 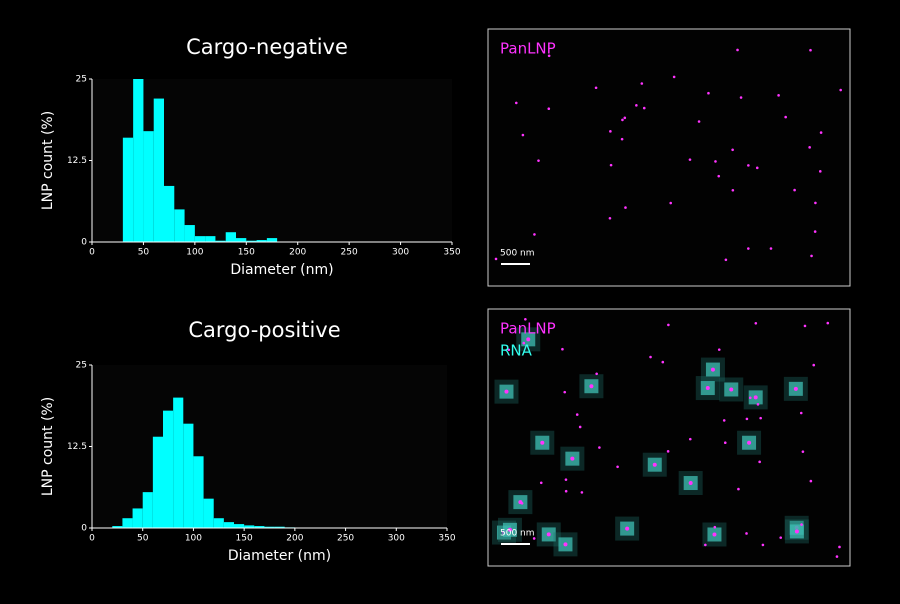 I want to click on x-tick-label: 150, so click(x=246, y=253).